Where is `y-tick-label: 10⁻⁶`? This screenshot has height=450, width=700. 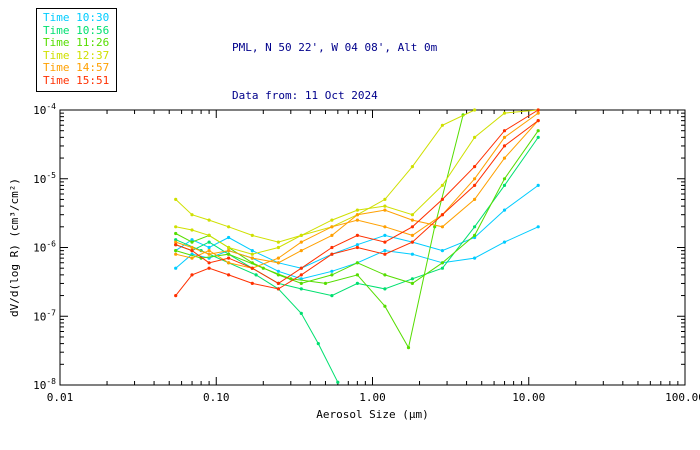
y-tick-label: 10⁻⁶ is located at coordinates (44, 247).